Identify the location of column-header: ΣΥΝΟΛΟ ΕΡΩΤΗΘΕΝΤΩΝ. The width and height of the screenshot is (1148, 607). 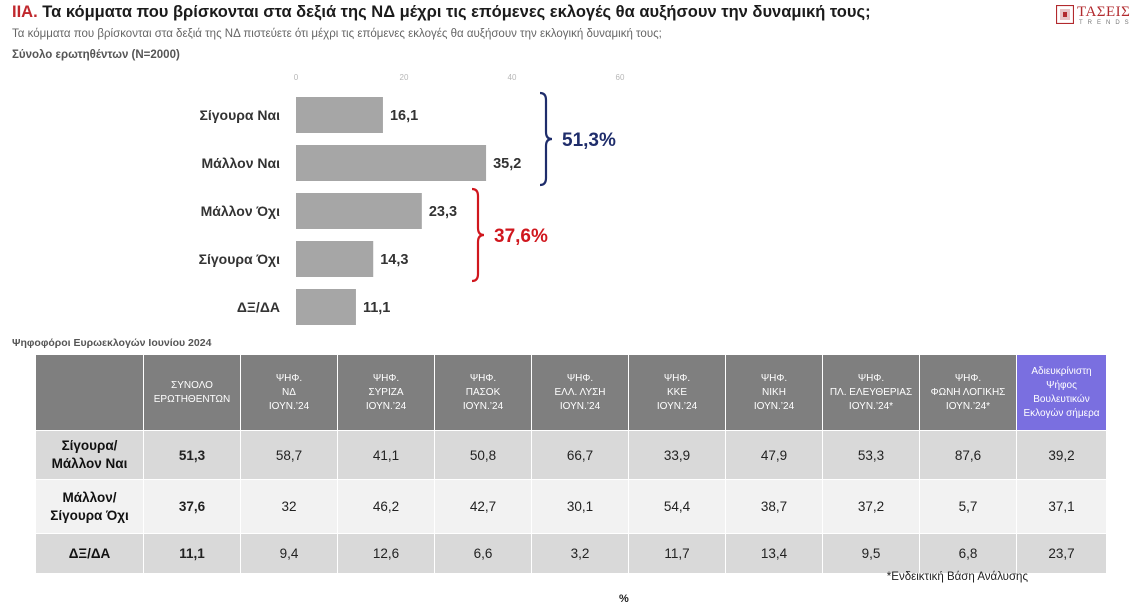
(192, 392).